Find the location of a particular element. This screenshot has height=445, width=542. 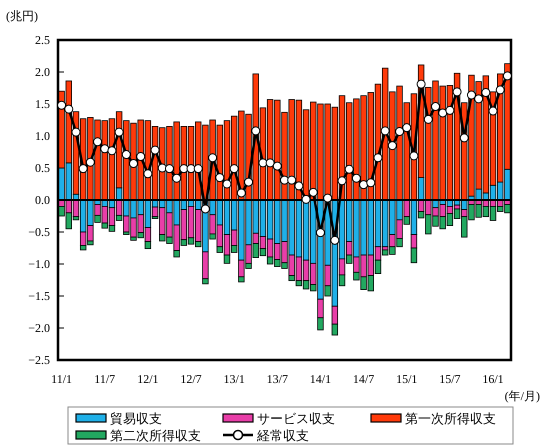

x-tick-label: 13/7 is located at coordinates (277, 379).